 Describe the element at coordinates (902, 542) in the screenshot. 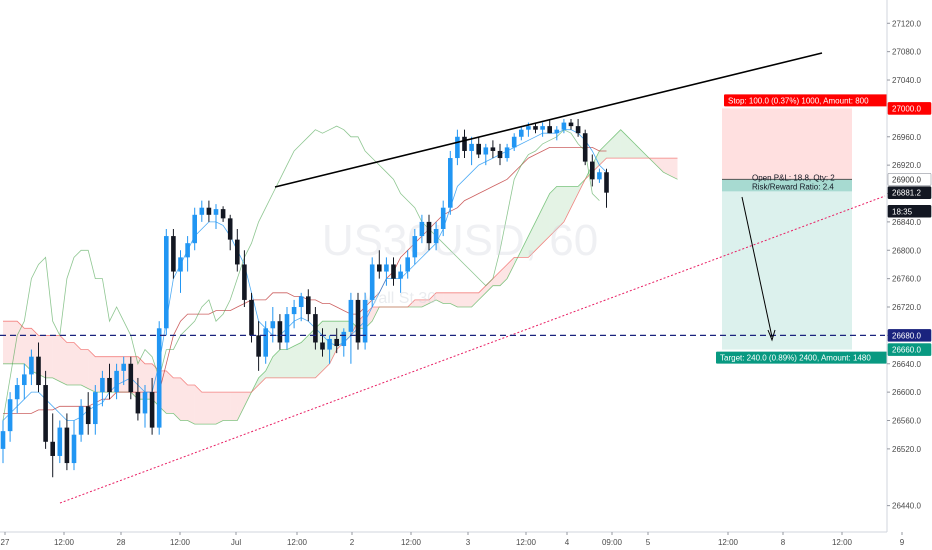

I see `time-tick-label: 9` at that location.